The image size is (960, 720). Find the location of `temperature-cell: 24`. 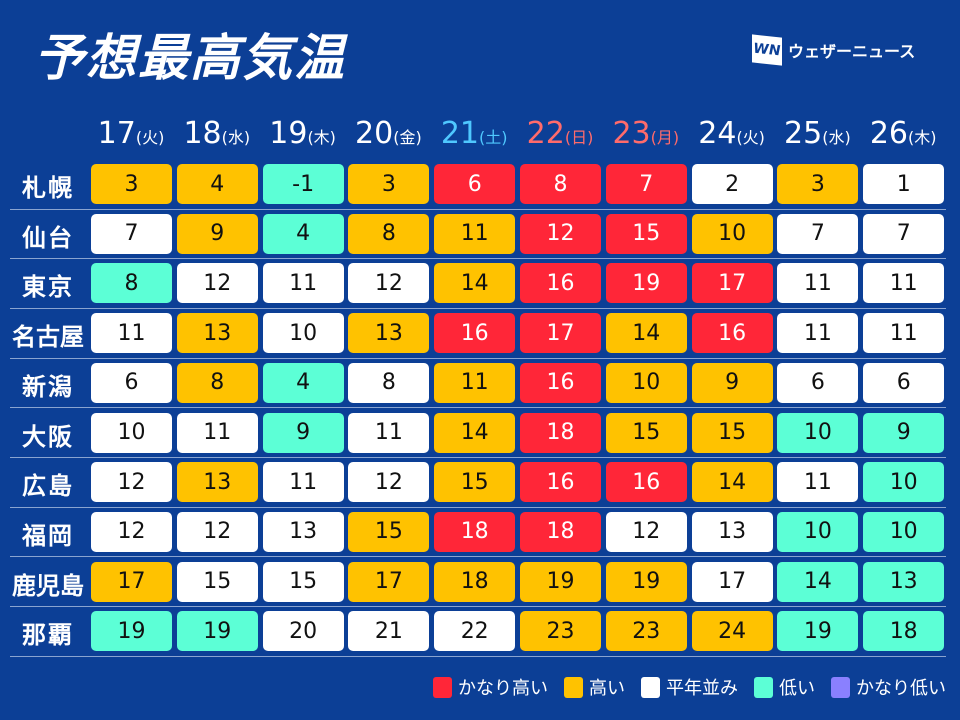

temperature-cell: 24 is located at coordinates (732, 631).